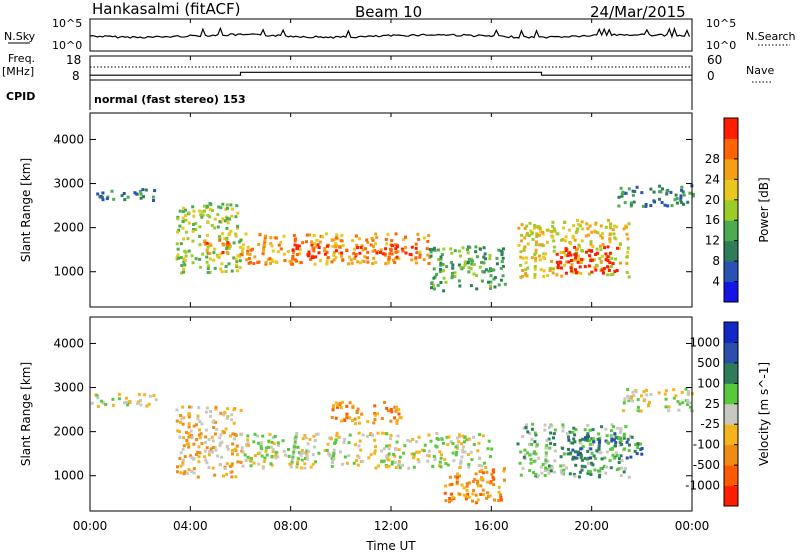 The height and width of the screenshot is (554, 800). Describe the element at coordinates (20, 36) in the screenshot. I see `n-sky-label: N.Sky` at that location.